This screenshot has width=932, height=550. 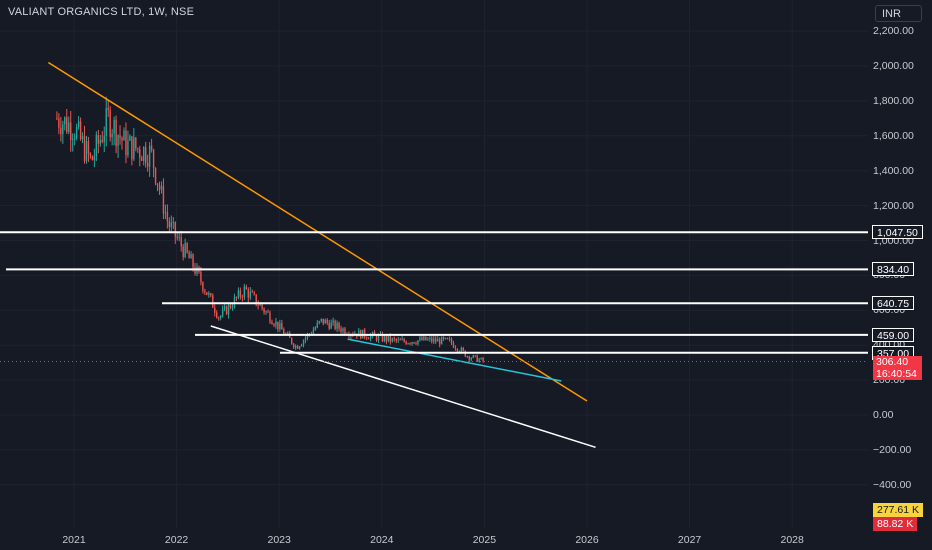 I want to click on level-label: 834.40, so click(x=893, y=269).